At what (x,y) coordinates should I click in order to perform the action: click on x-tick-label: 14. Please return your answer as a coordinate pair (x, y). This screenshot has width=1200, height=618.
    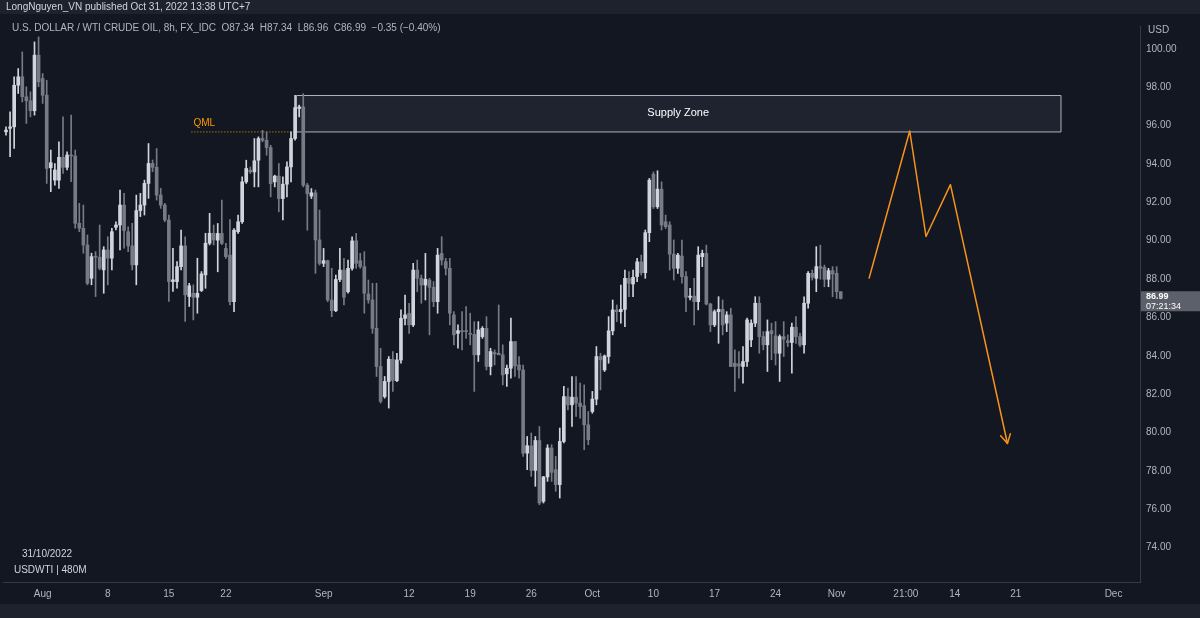
    Looking at the image, I should click on (955, 593).